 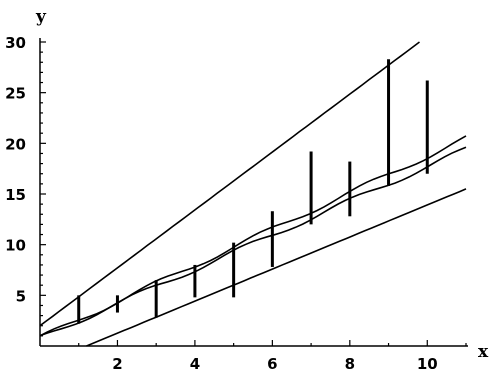 I want to click on x-axis-label: x, so click(x=483, y=352).